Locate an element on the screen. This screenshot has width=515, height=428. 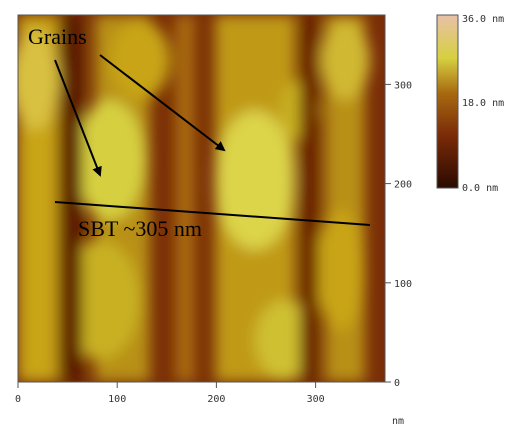
colorbar-label: 36.0 nm is located at coordinates (483, 19).